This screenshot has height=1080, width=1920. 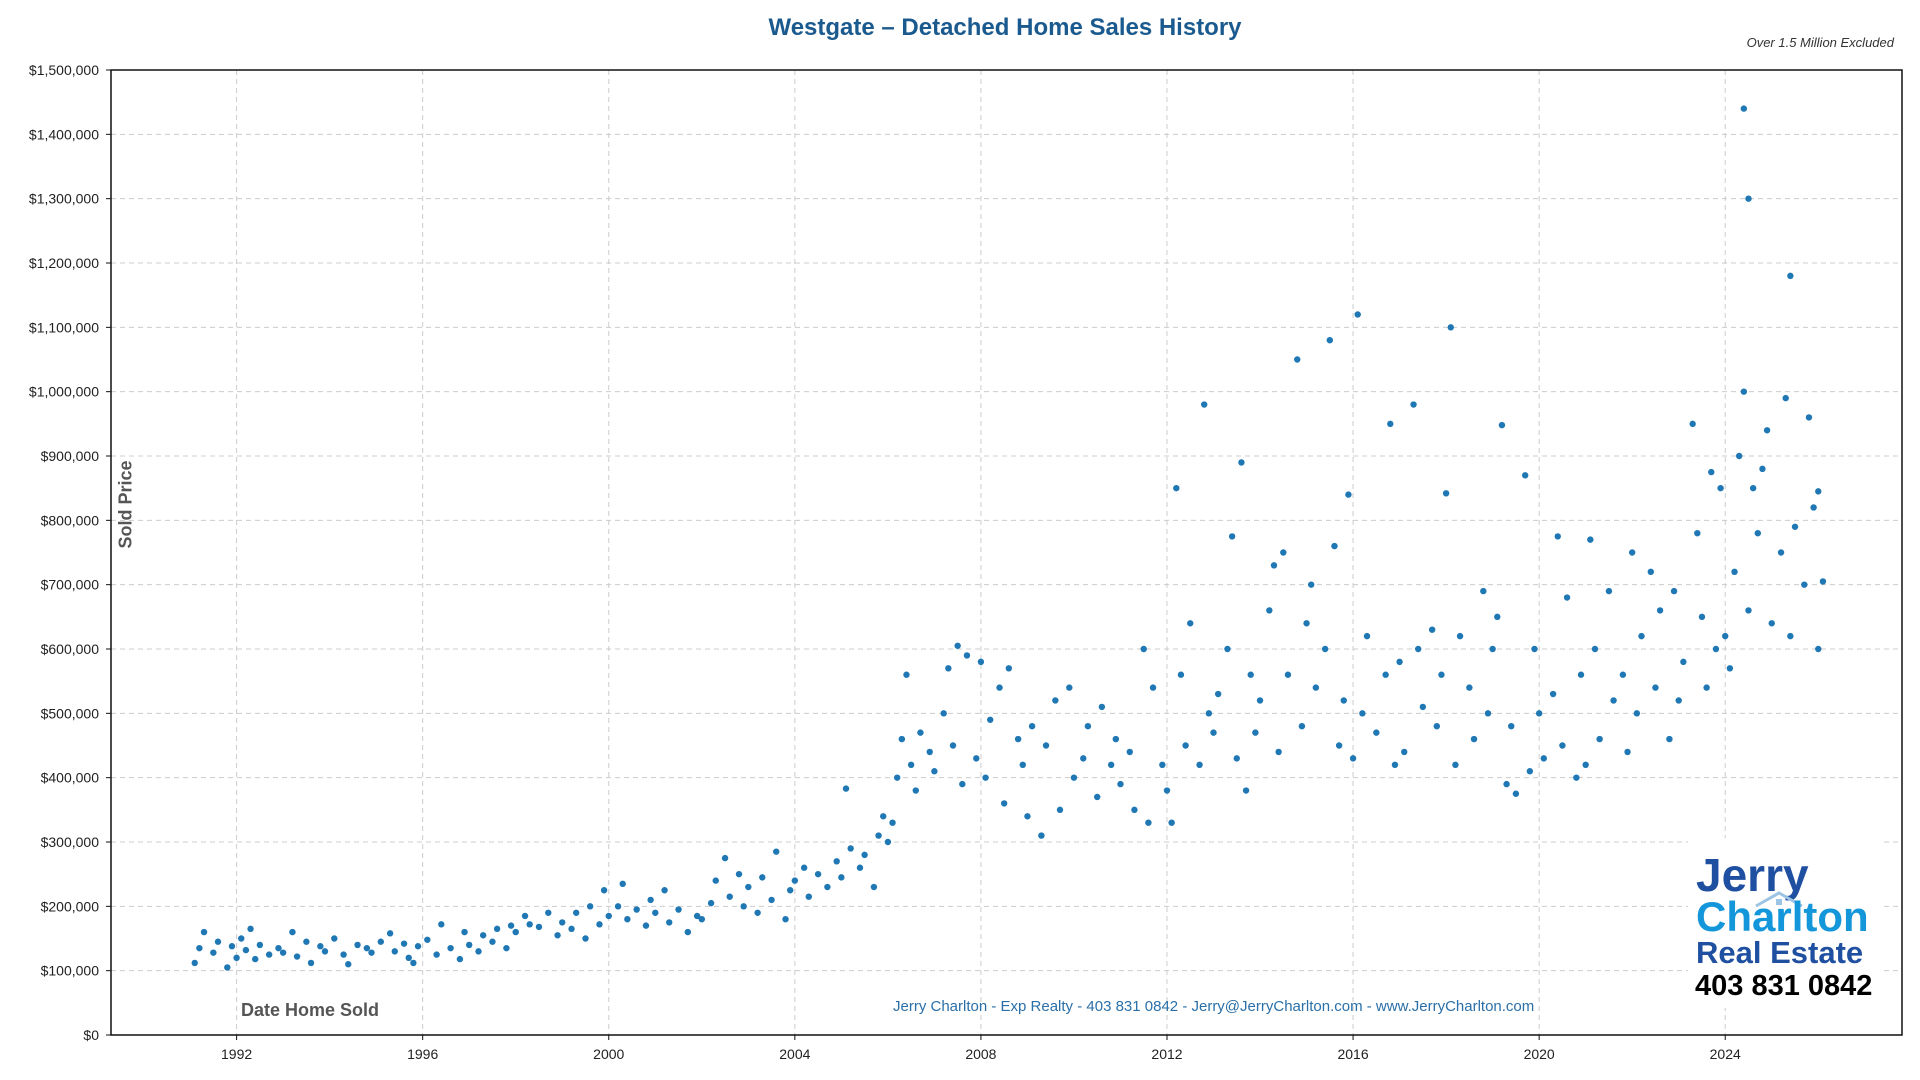 What do you see at coordinates (70, 649) in the screenshot?
I see `y-tick-label: $600,000` at bounding box center [70, 649].